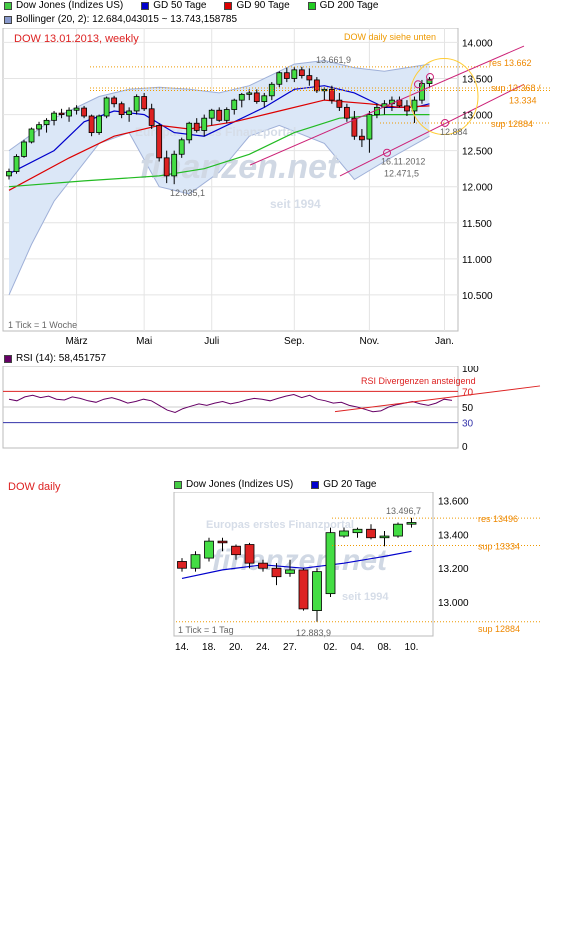 This screenshot has width=562, height=934. What do you see at coordinates (34, 487) in the screenshot?
I see `daily-title: DOW daily` at bounding box center [34, 487].